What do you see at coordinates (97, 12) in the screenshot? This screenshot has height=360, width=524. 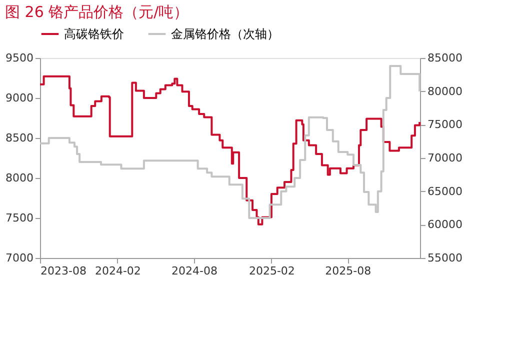 I see `chart-title: 图 26 铬产品价格（元/吨）` at bounding box center [97, 12].